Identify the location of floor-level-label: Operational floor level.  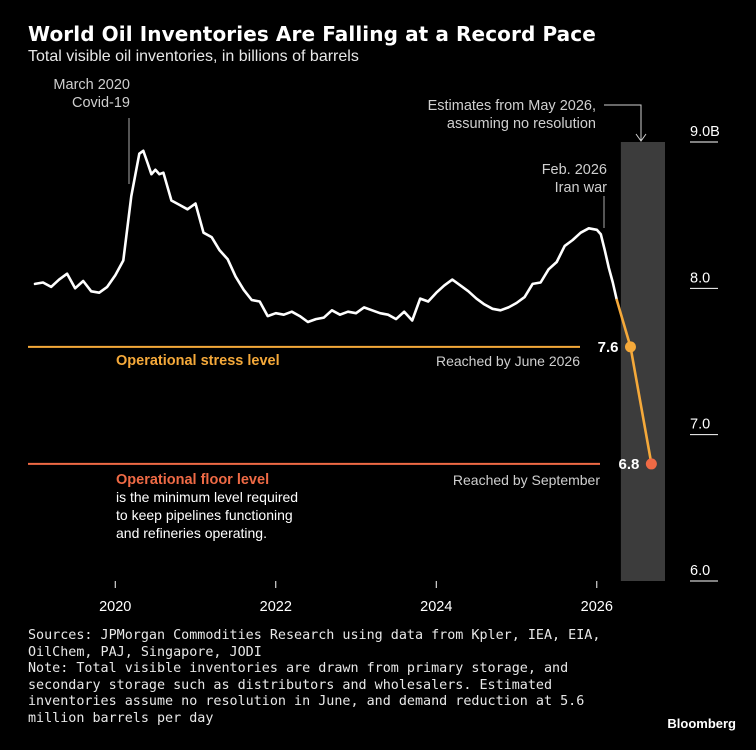
(192, 480).